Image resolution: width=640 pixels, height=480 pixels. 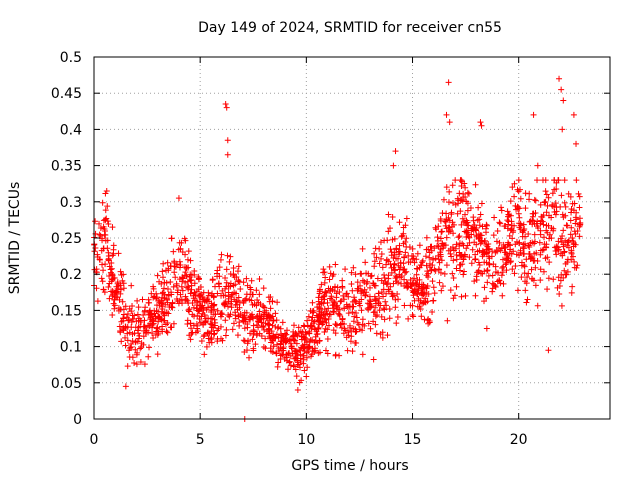 What do you see at coordinates (15, 238) in the screenshot?
I see `y-axis-label: SRMTID / TECUs` at bounding box center [15, 238].